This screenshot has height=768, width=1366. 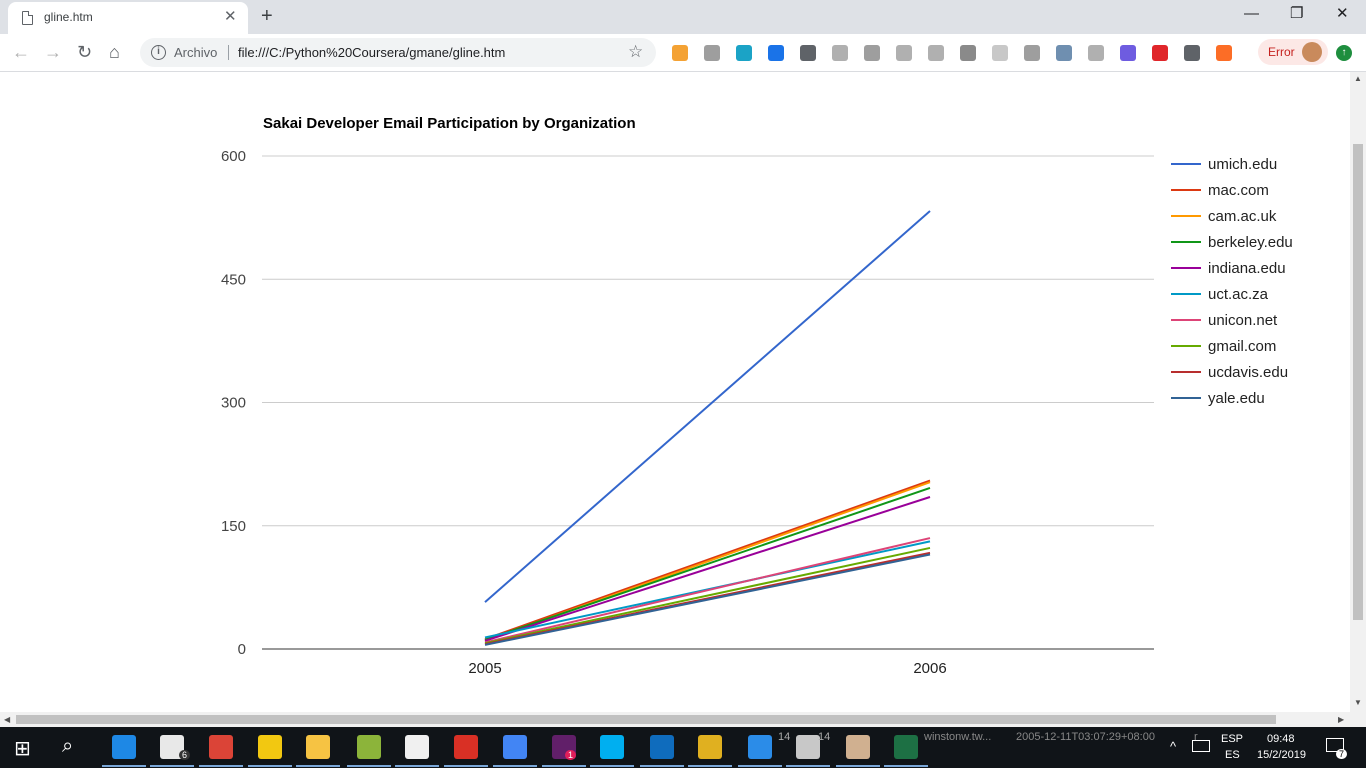 I want to click on scroll-right-arrow-icon: ▶, so click(x=1341, y=719).